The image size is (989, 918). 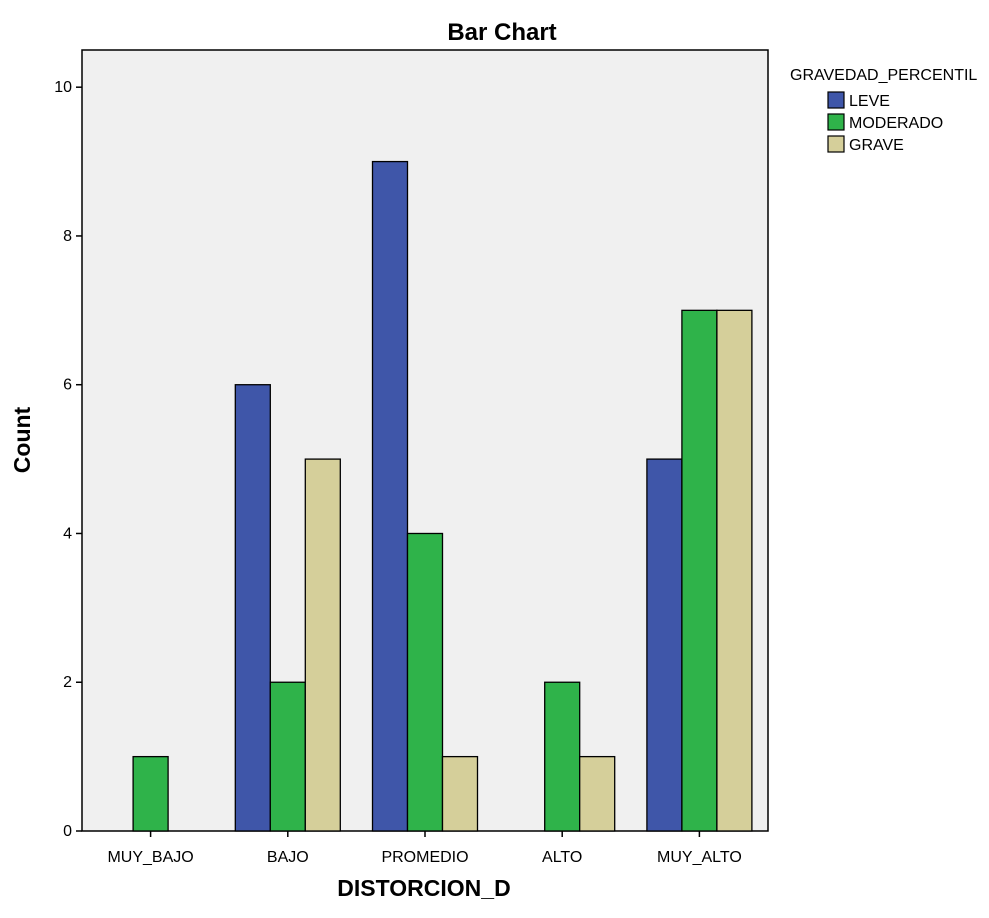 I want to click on y-axis-title: Count, so click(x=22, y=439).